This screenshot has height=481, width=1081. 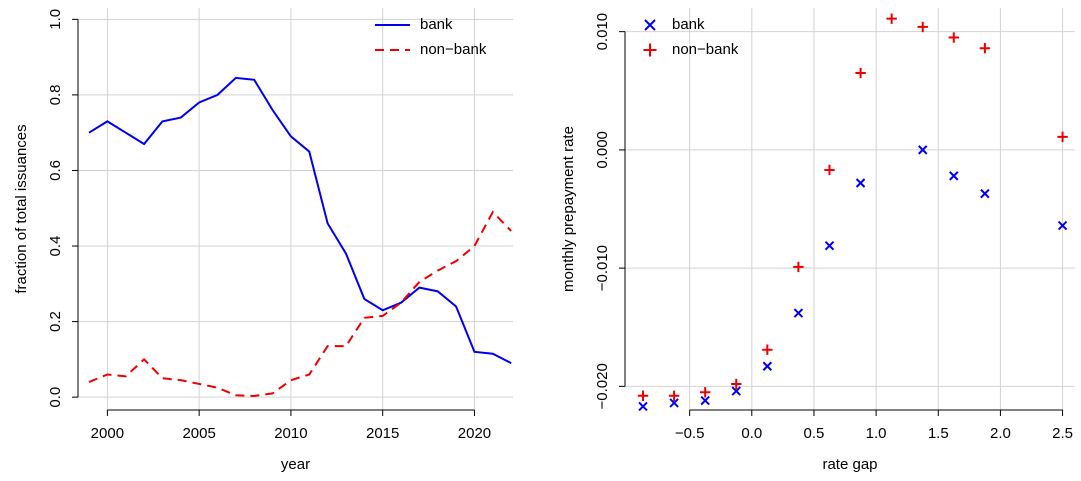 I want to click on y-tick-label: 1.0, so click(x=55, y=19).